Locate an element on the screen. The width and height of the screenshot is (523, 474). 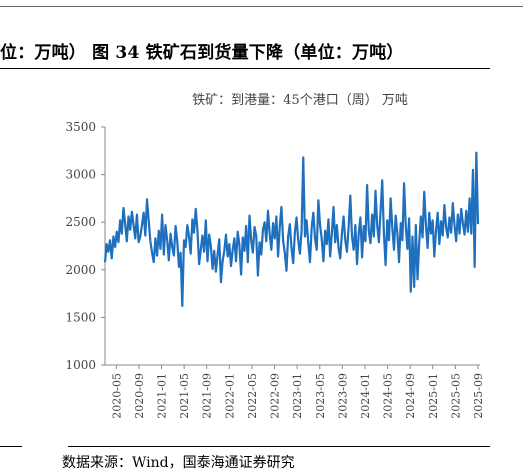
x-tick-label: 2024-05 is located at coordinates (388, 396).